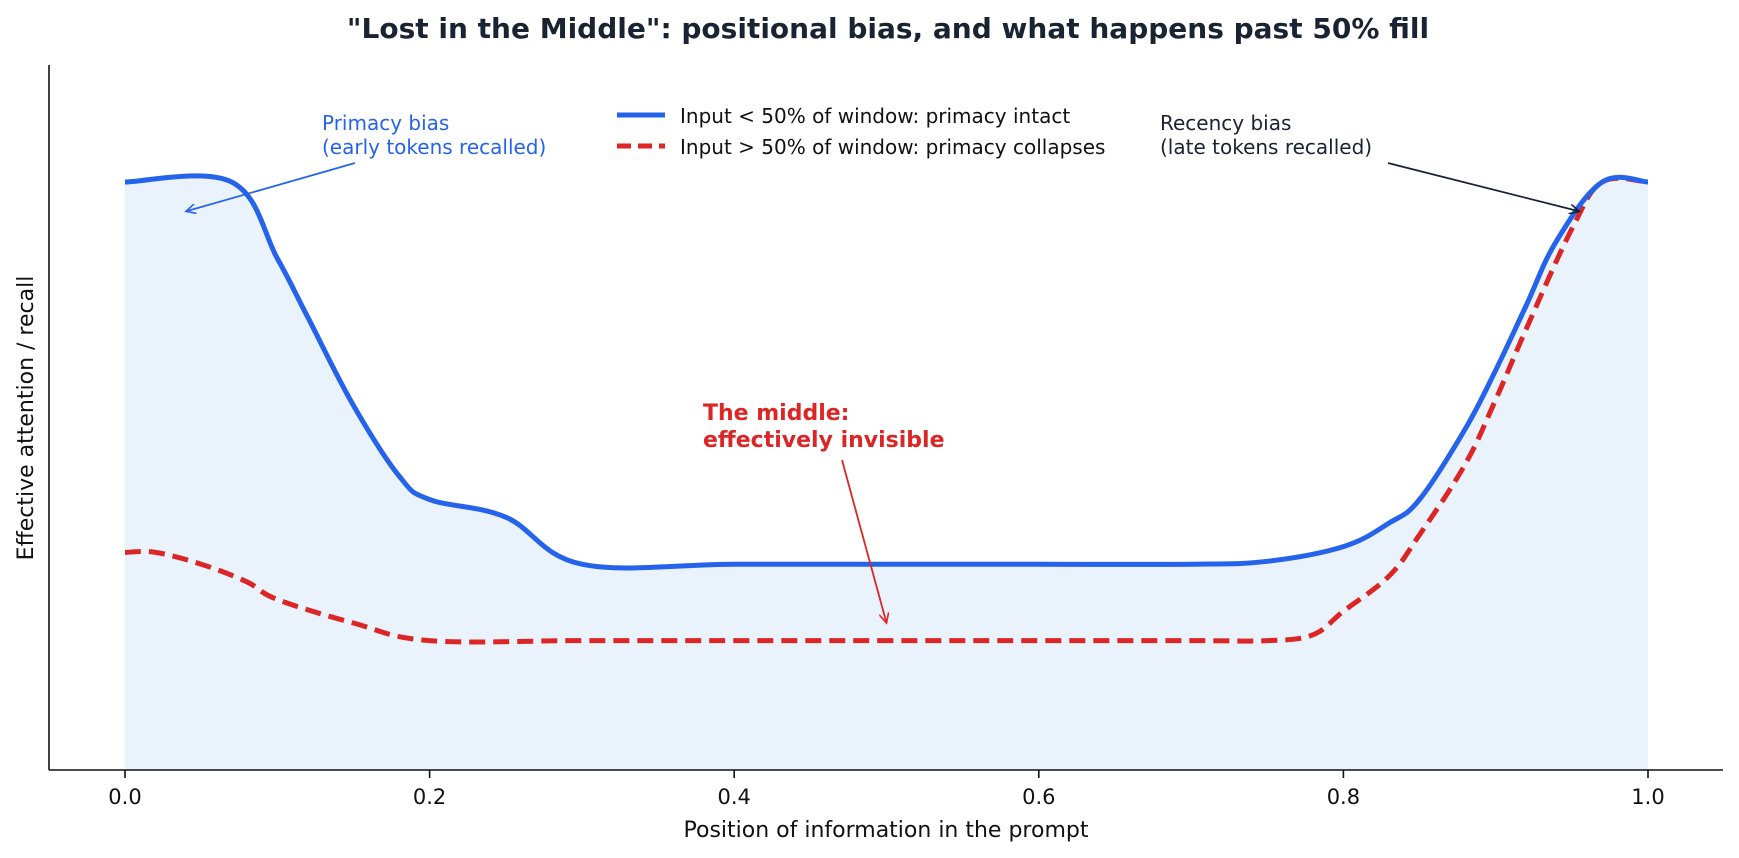  Describe the element at coordinates (892, 147) in the screenshot. I see `legend-label-series-2: Input > 50% of window: primacy collapses` at that location.